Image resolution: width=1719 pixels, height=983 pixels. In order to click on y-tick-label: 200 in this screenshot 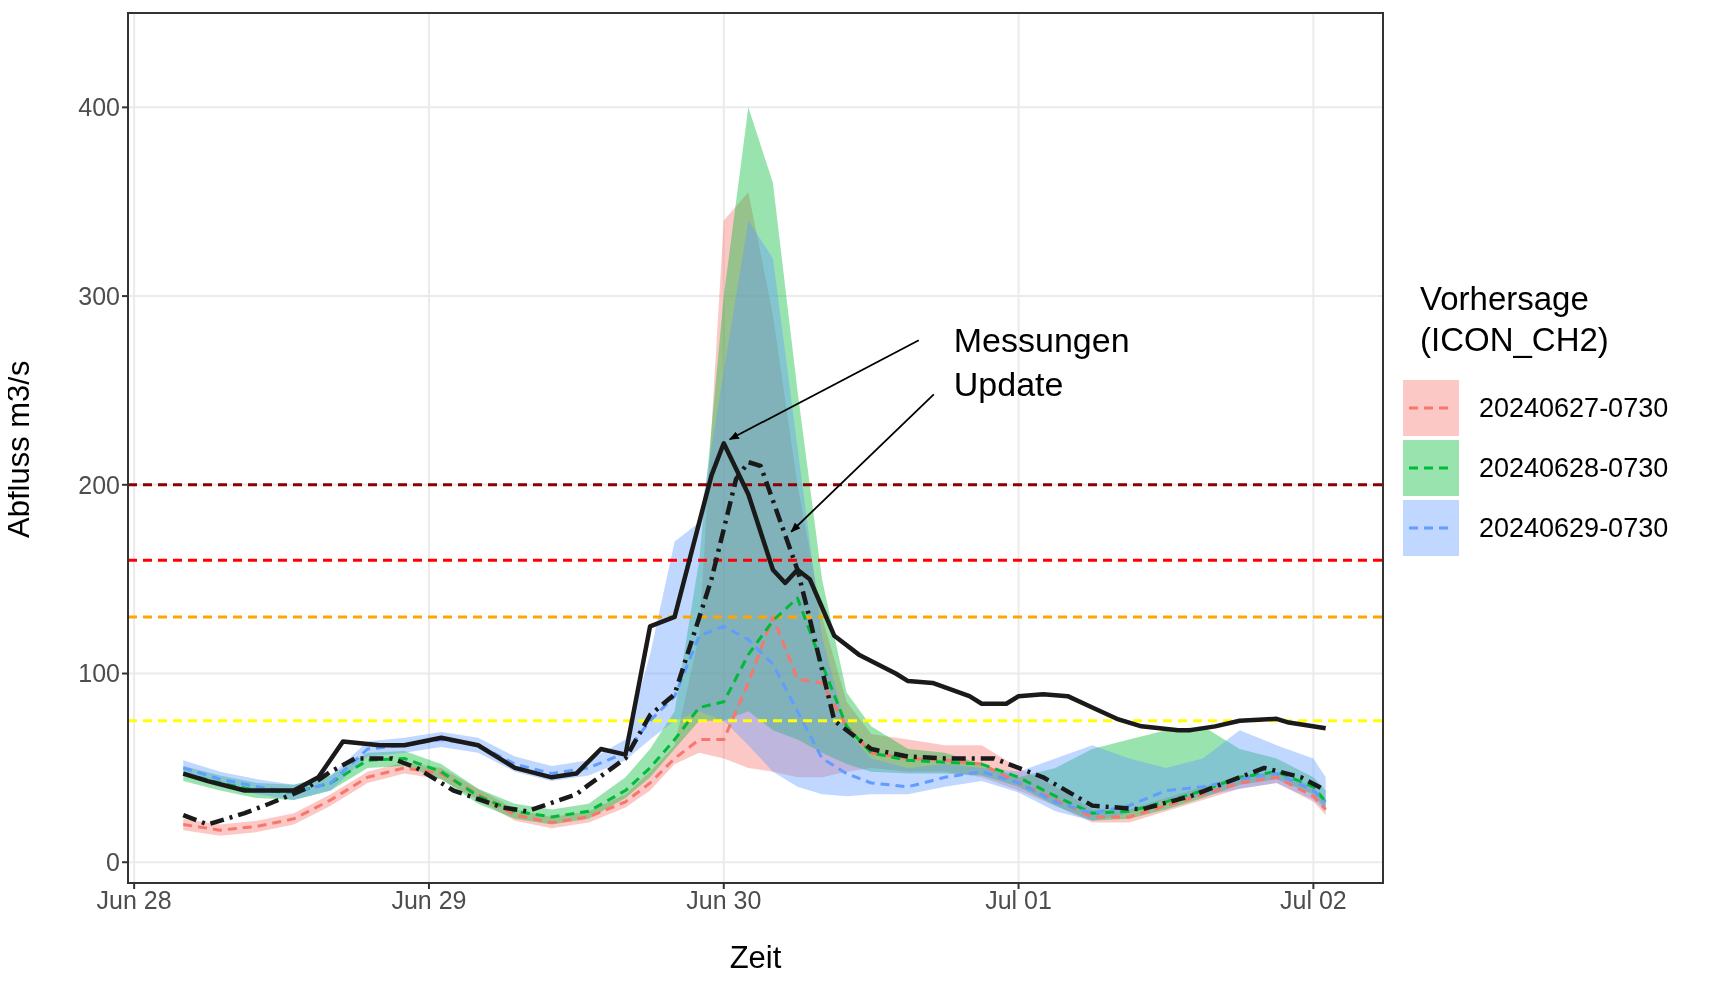, I will do `click(99, 484)`.